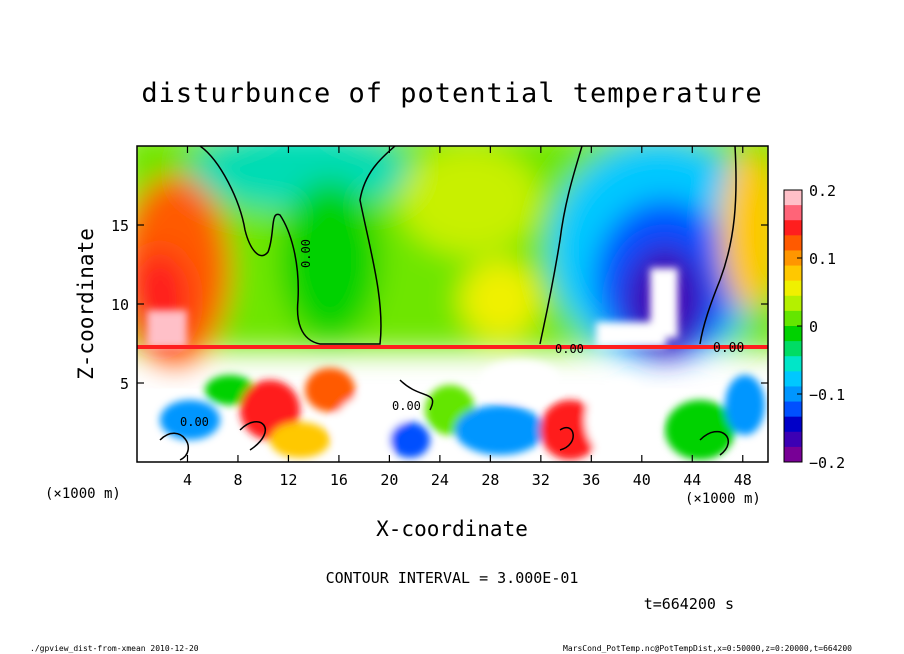 This screenshot has height=654, width=904. I want to click on y-tick-label: 10, so click(120, 305).